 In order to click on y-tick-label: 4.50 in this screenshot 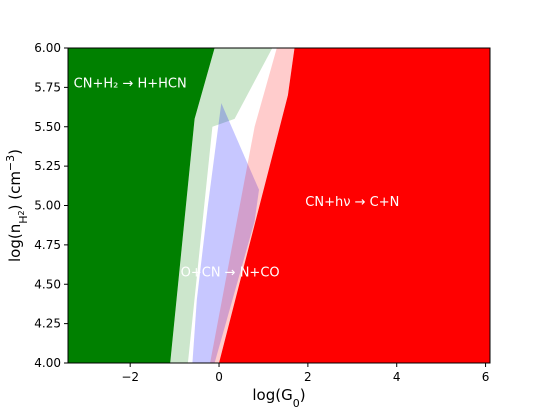, I will do `click(47, 284)`.